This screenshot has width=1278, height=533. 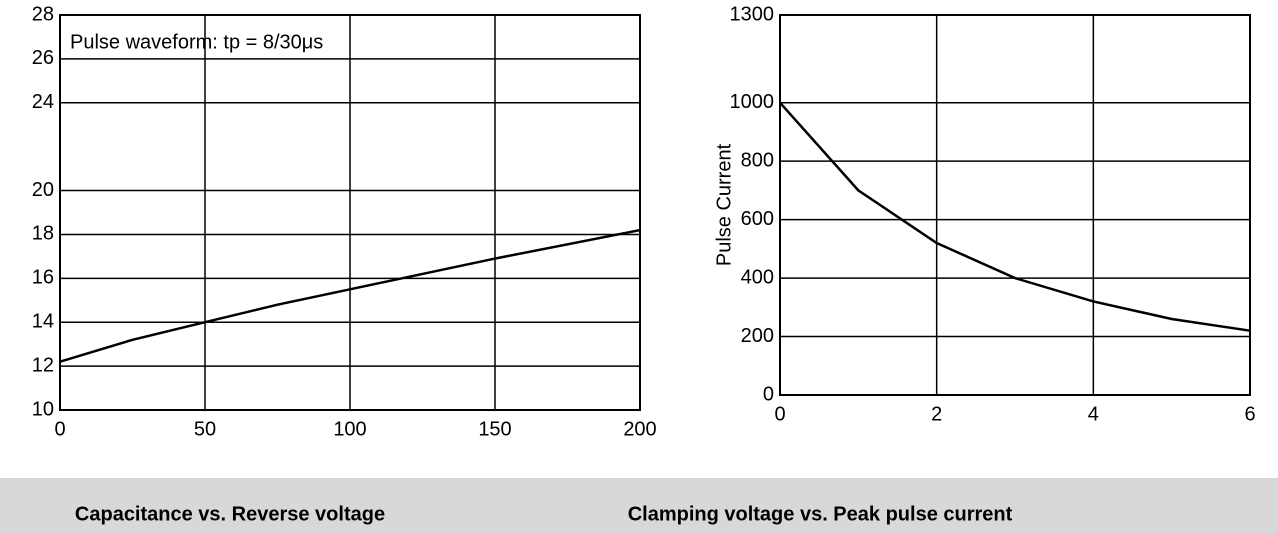 I want to click on x-tick-label: 2, so click(x=936, y=414).